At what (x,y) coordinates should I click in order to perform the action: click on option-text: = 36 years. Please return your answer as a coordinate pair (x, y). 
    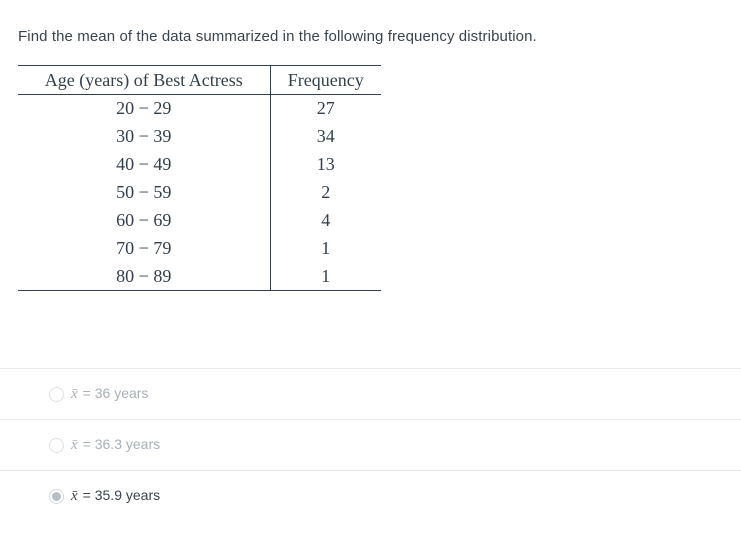
    Looking at the image, I should click on (115, 393).